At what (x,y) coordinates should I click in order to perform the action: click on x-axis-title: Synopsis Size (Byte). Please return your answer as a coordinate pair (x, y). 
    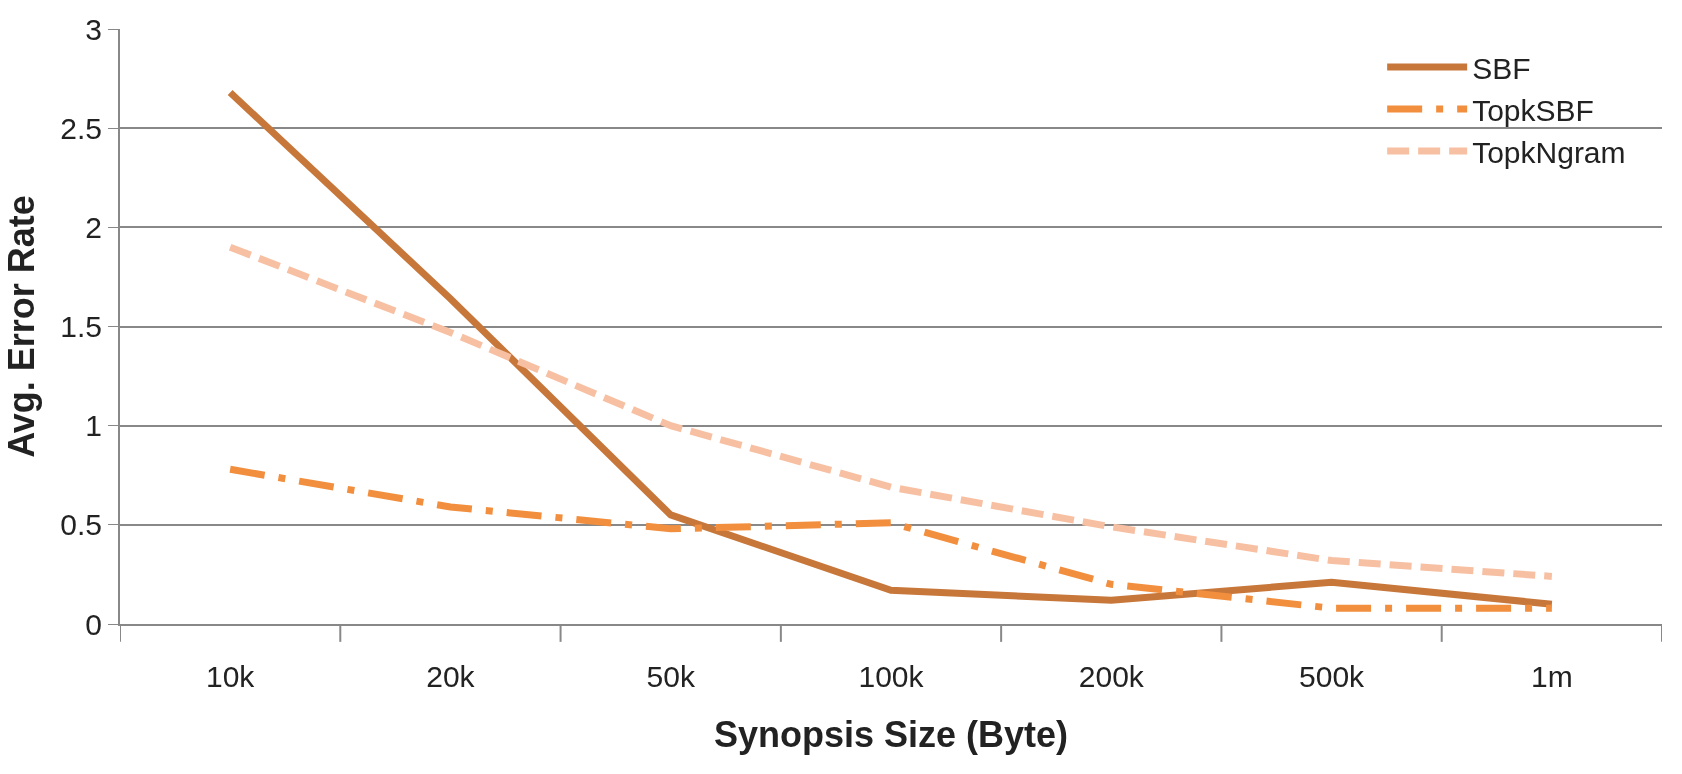
    Looking at the image, I should click on (891, 735).